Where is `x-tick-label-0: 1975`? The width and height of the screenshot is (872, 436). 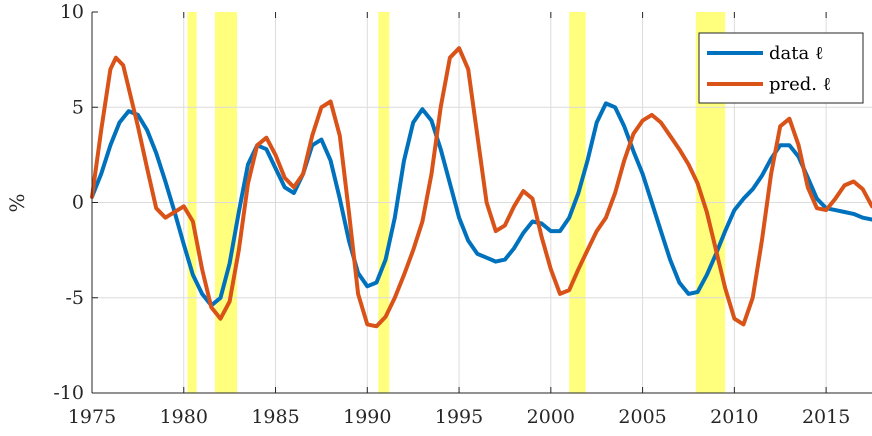
x-tick-label-0: 1975 is located at coordinates (92, 417).